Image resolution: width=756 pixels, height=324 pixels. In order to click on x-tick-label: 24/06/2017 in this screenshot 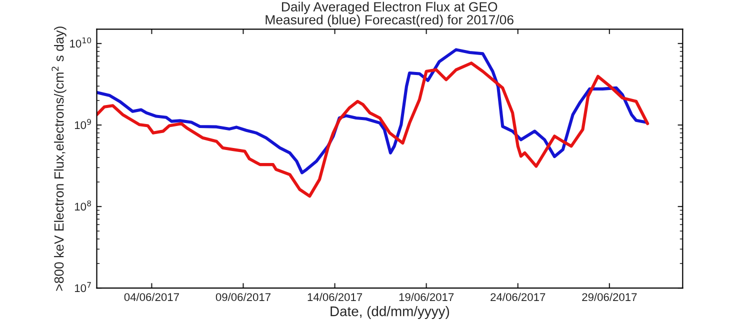, I will do `click(518, 297)`.